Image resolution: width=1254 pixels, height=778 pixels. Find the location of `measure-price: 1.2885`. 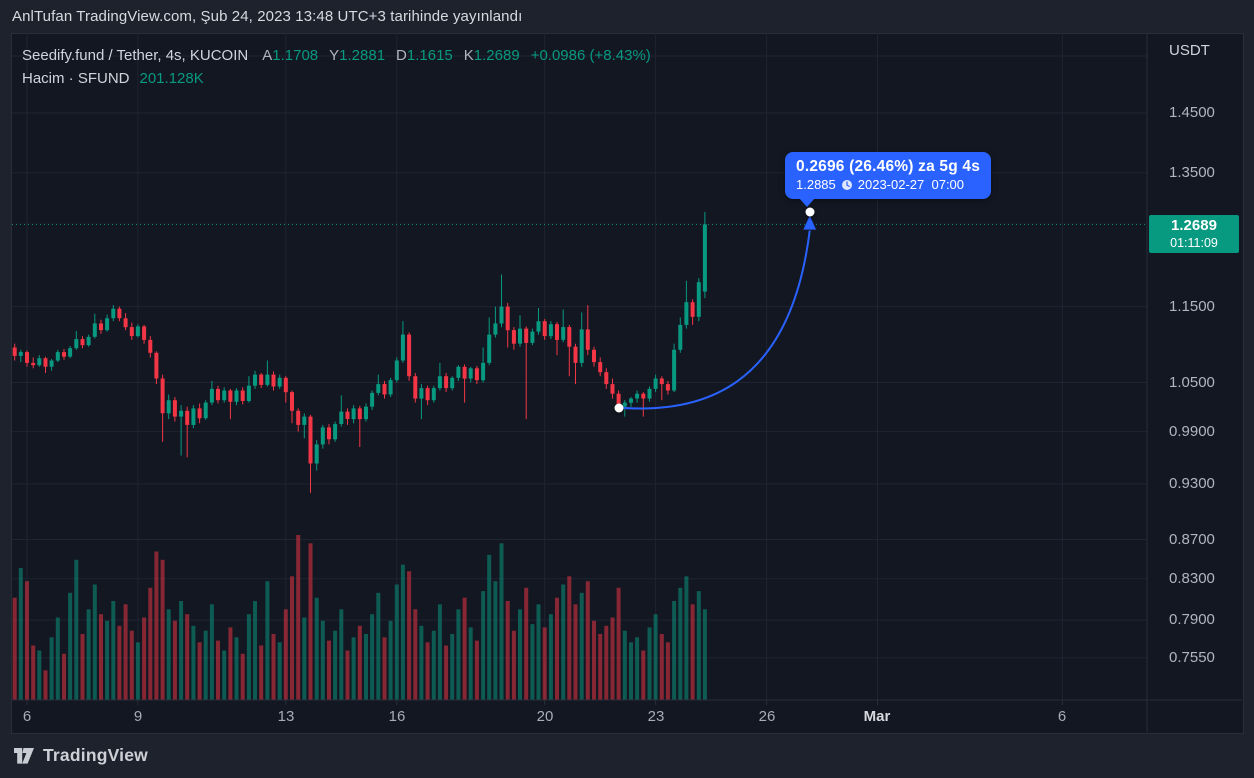

measure-price: 1.2885 is located at coordinates (816, 184).